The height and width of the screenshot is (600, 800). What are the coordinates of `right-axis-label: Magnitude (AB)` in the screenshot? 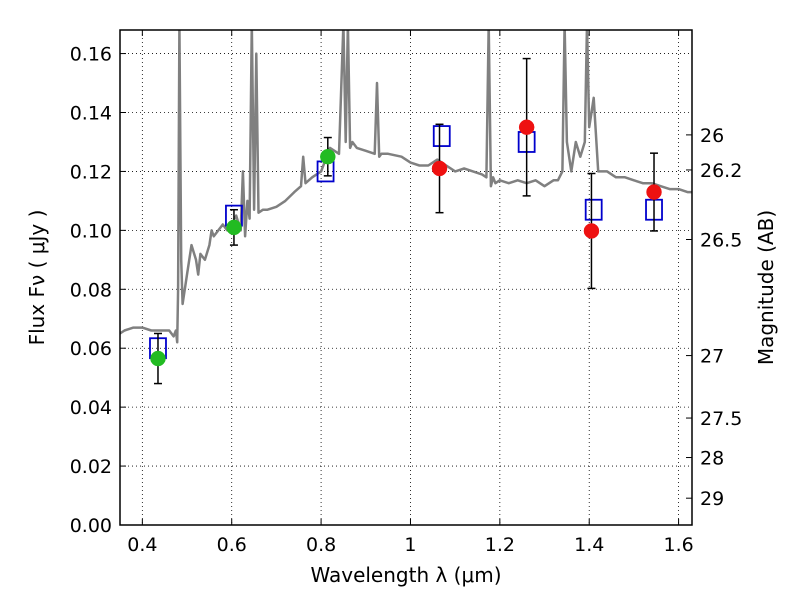 It's located at (766, 287).